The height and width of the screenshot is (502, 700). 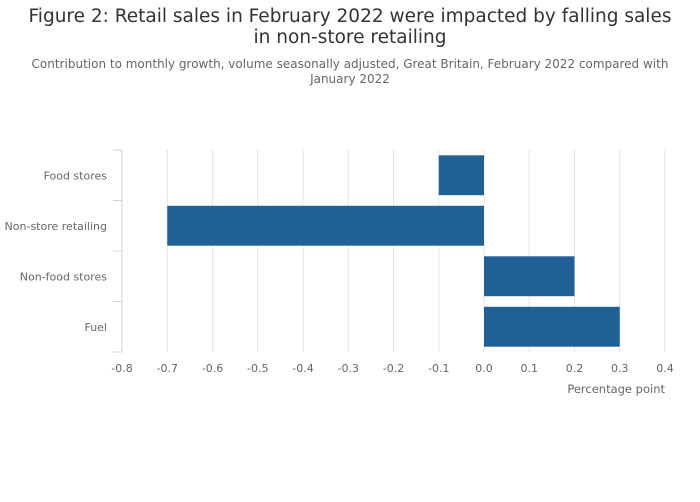 What do you see at coordinates (167, 368) in the screenshot?
I see `x-tick-label: -0.7` at bounding box center [167, 368].